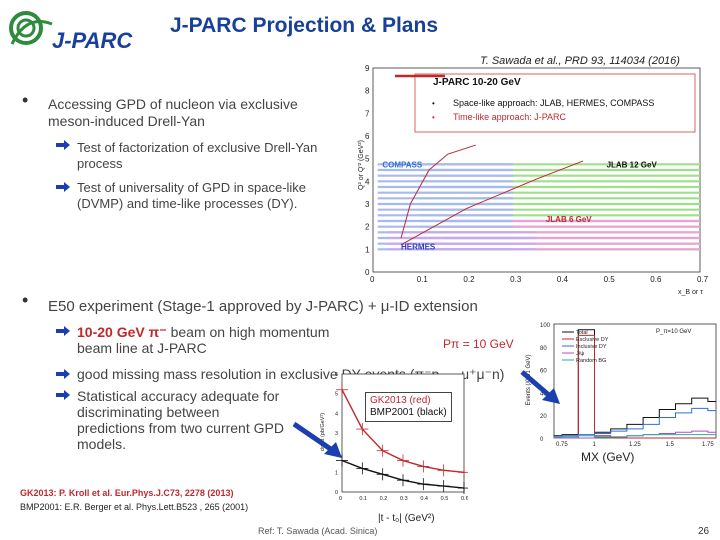 The image size is (720, 540). What do you see at coordinates (673, 332) in the screenshot?
I see `momentum-annotation: P_π=10 GeV` at bounding box center [673, 332].